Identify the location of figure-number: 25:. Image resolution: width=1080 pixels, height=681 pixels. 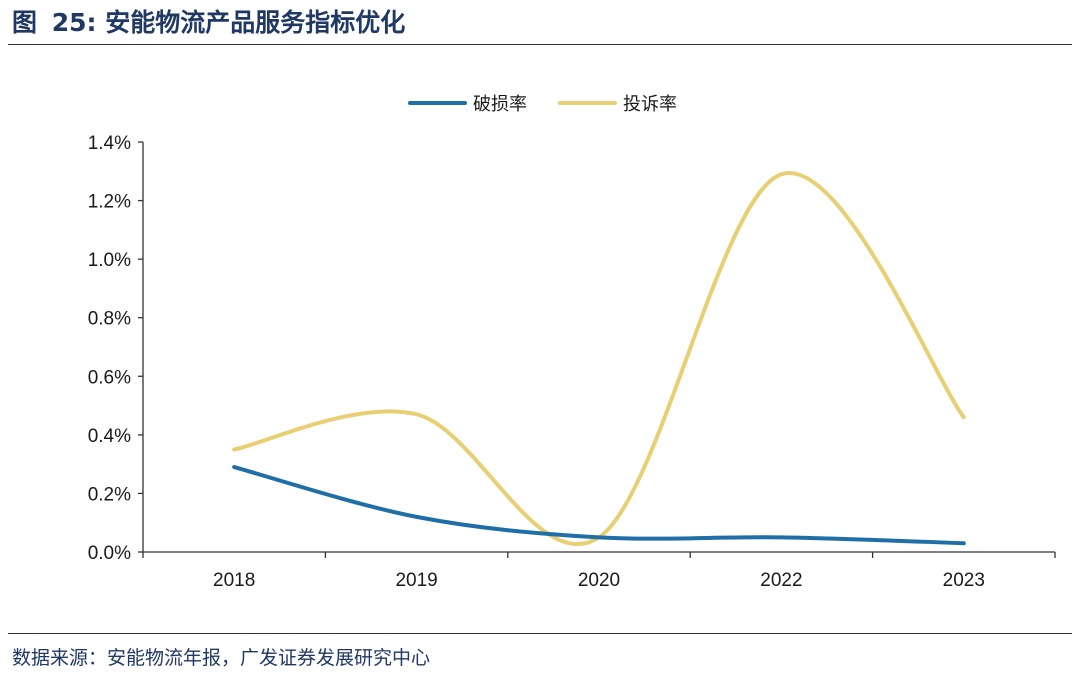
(74, 22).